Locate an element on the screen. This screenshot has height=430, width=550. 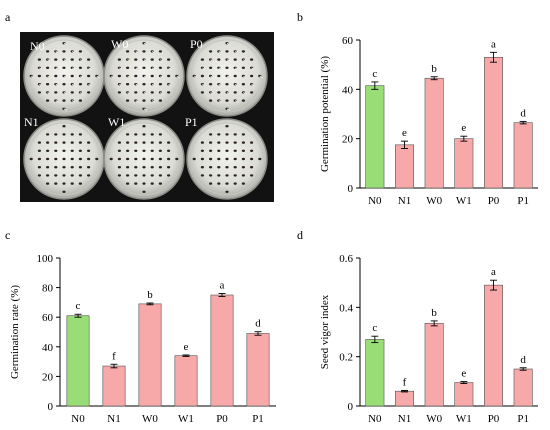
plate-label-w0: W0 is located at coordinates (119, 44).